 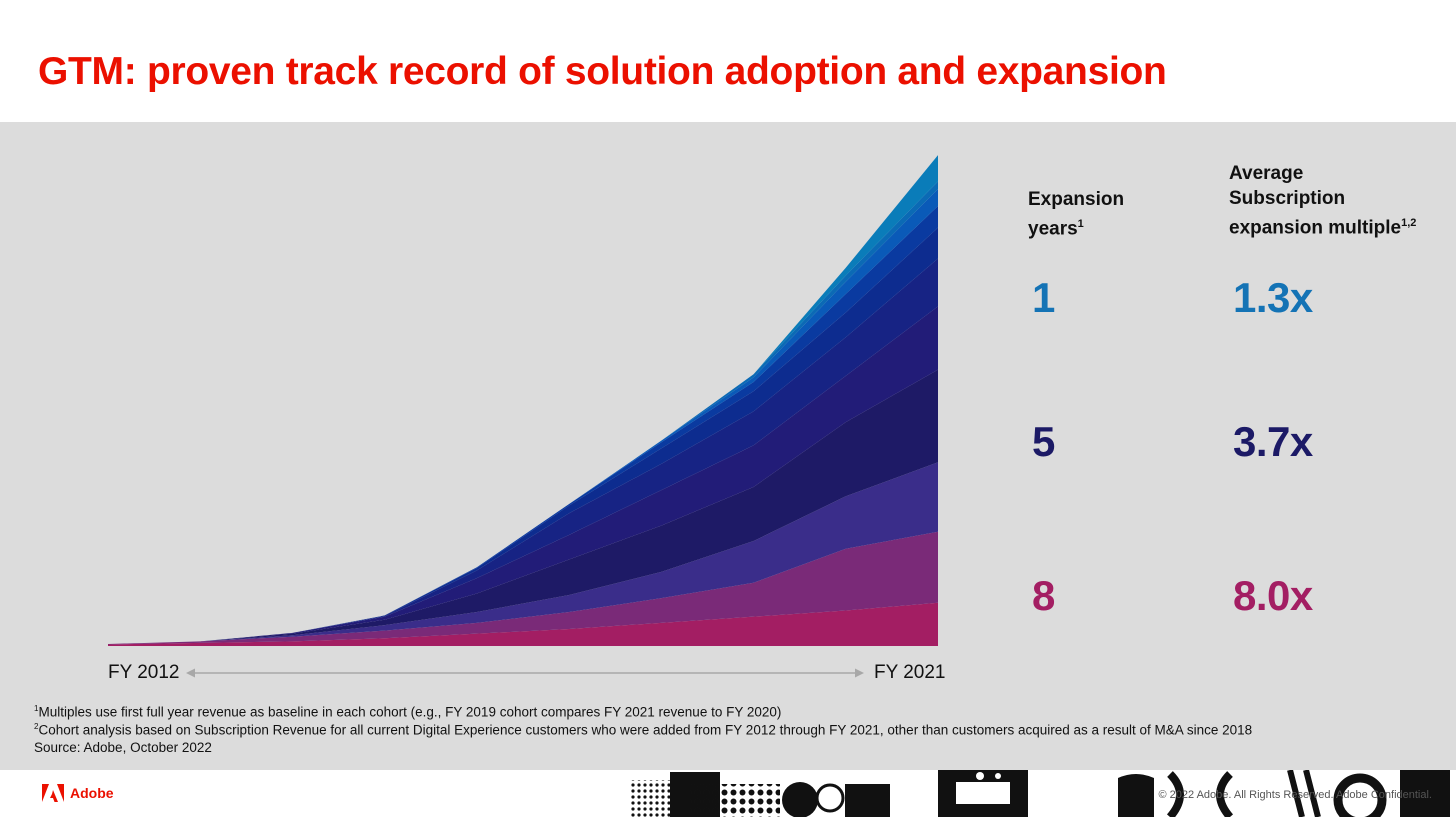 I want to click on decorative-pattern, so click(x=1040, y=793).